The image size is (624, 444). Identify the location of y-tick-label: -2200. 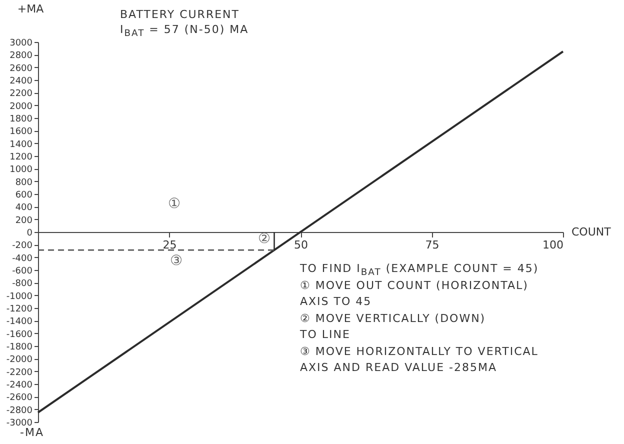
(19, 373).